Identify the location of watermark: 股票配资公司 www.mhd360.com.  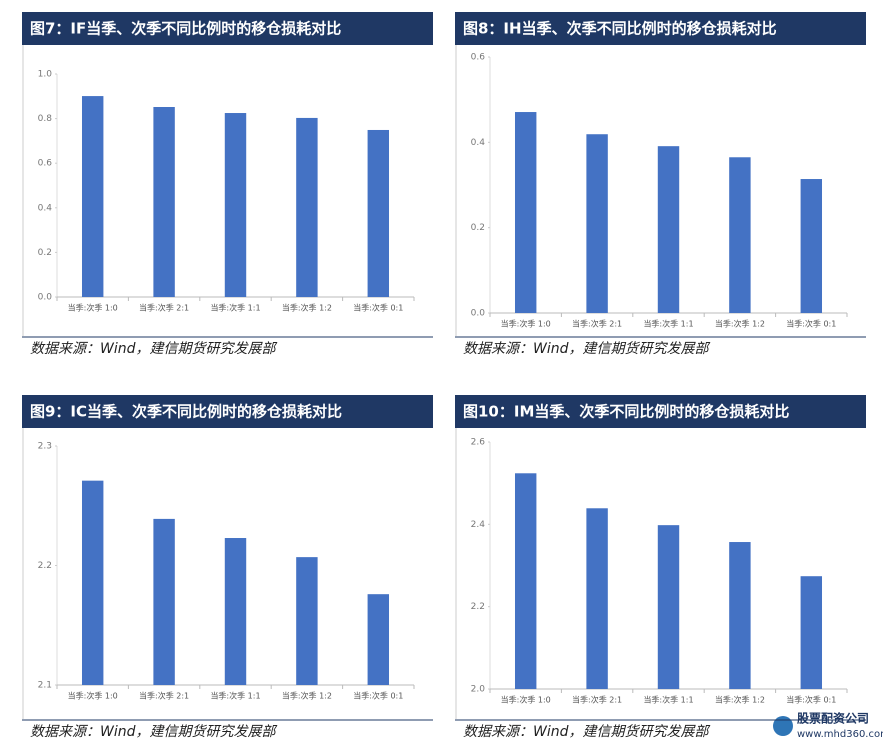
(828, 725).